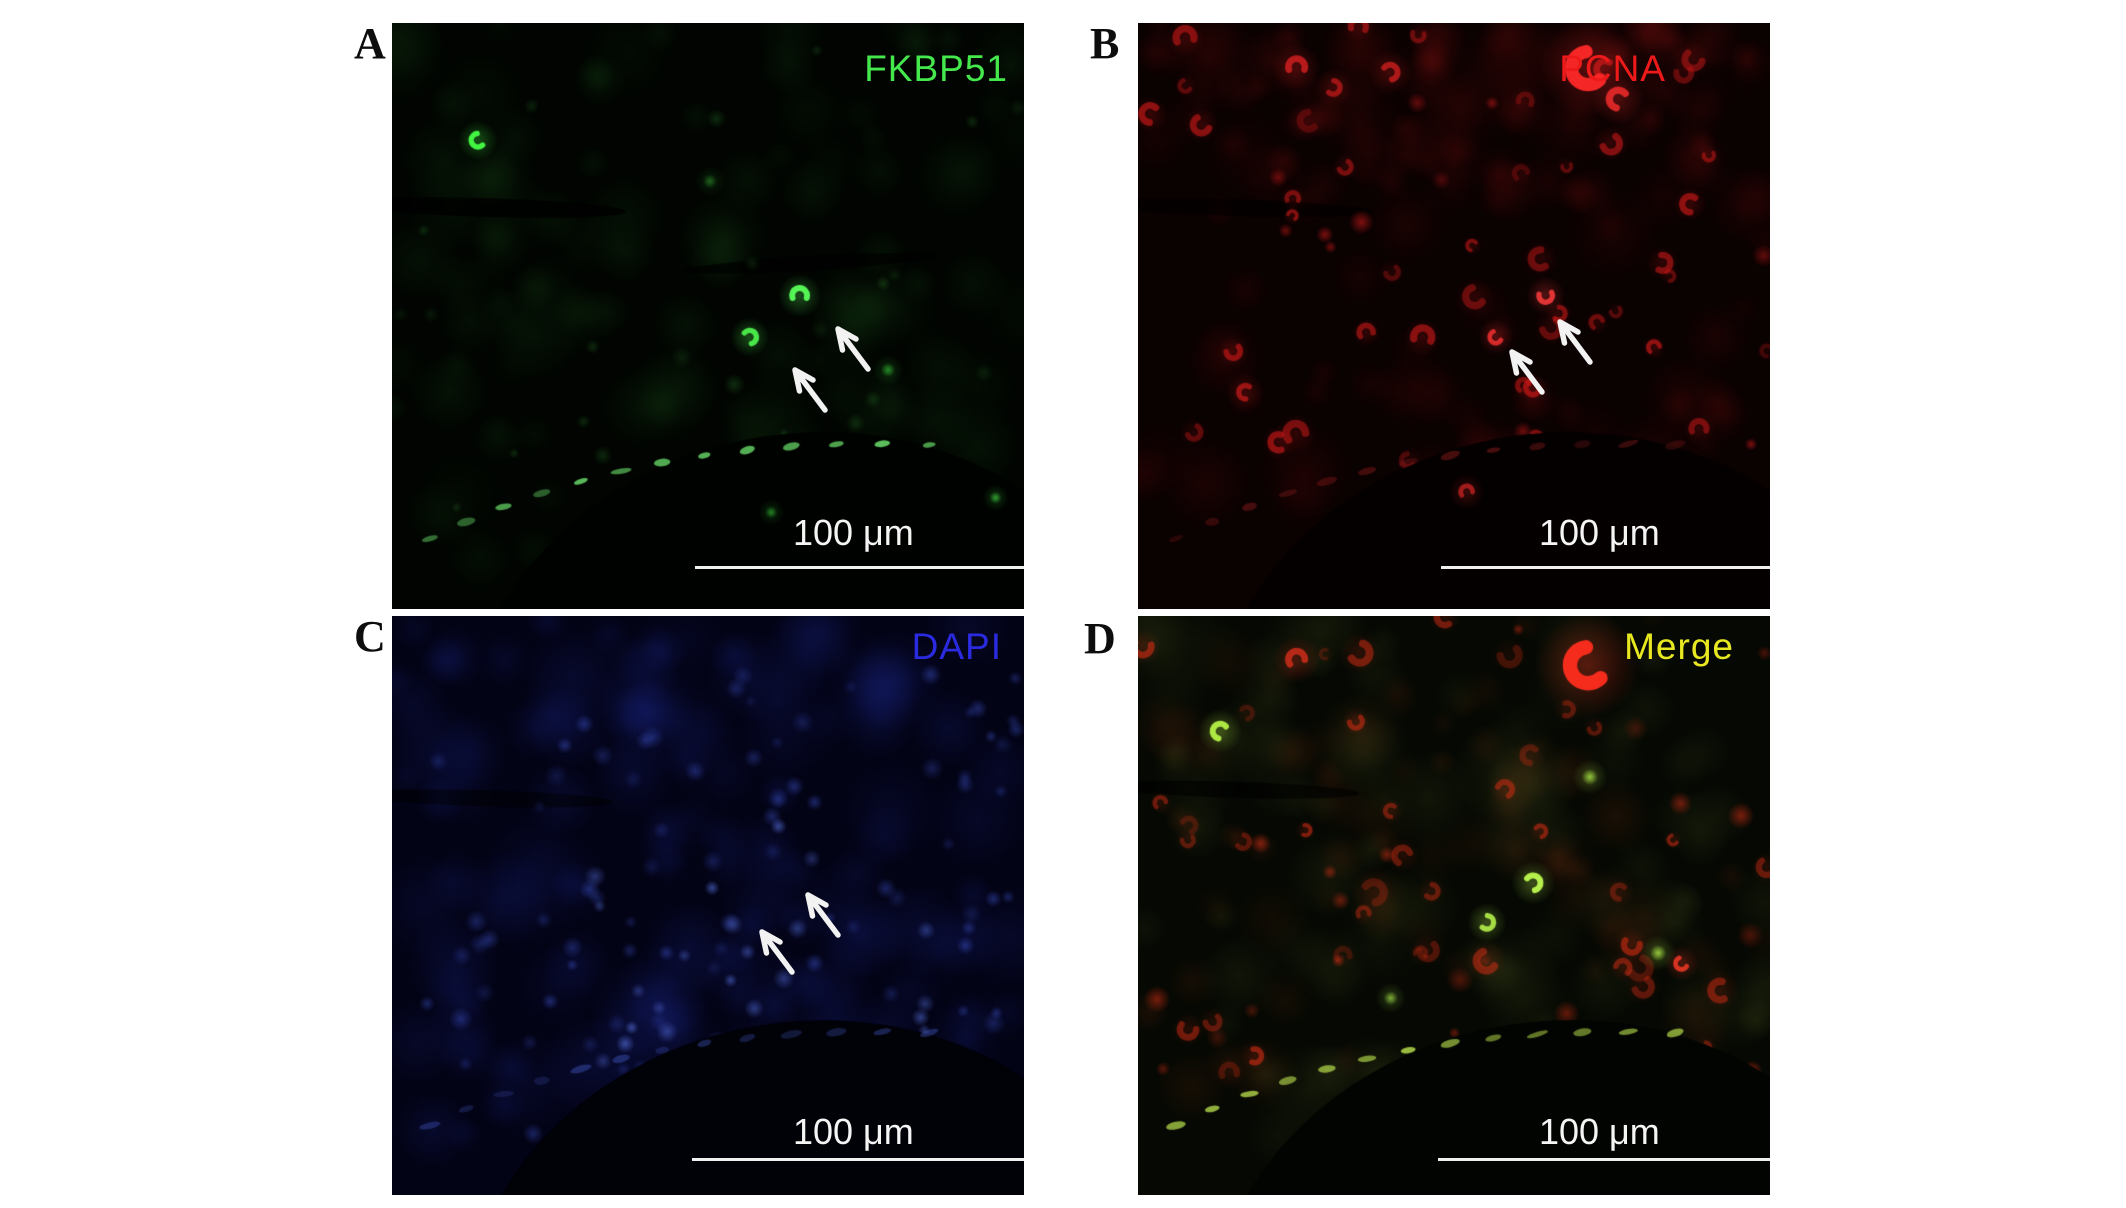 The width and height of the screenshot is (2126, 1208). Describe the element at coordinates (370, 636) in the screenshot. I see `panel-label-c: C` at that location.